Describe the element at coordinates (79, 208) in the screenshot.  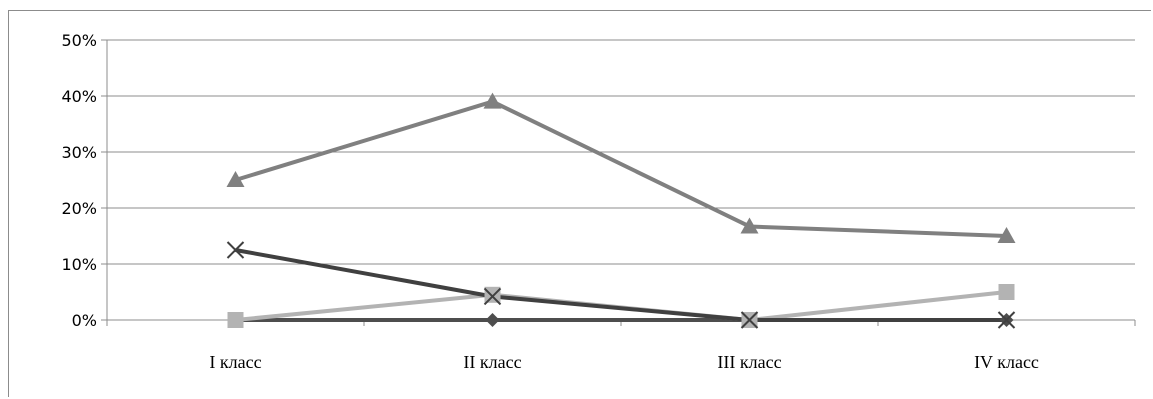
I see `y-tick-label: 20%` at that location.